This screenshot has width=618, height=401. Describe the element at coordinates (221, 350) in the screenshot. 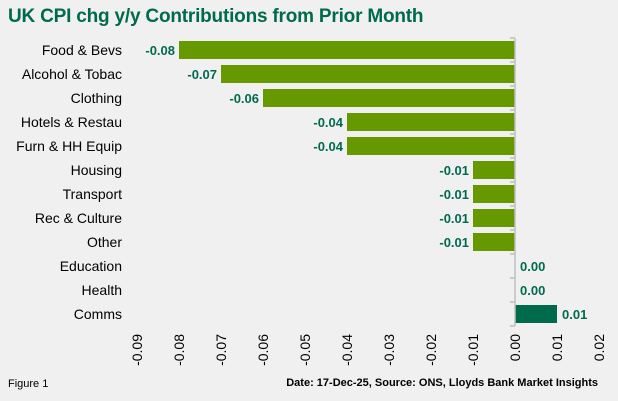

I see `x-tick-label: -0.07` at that location.